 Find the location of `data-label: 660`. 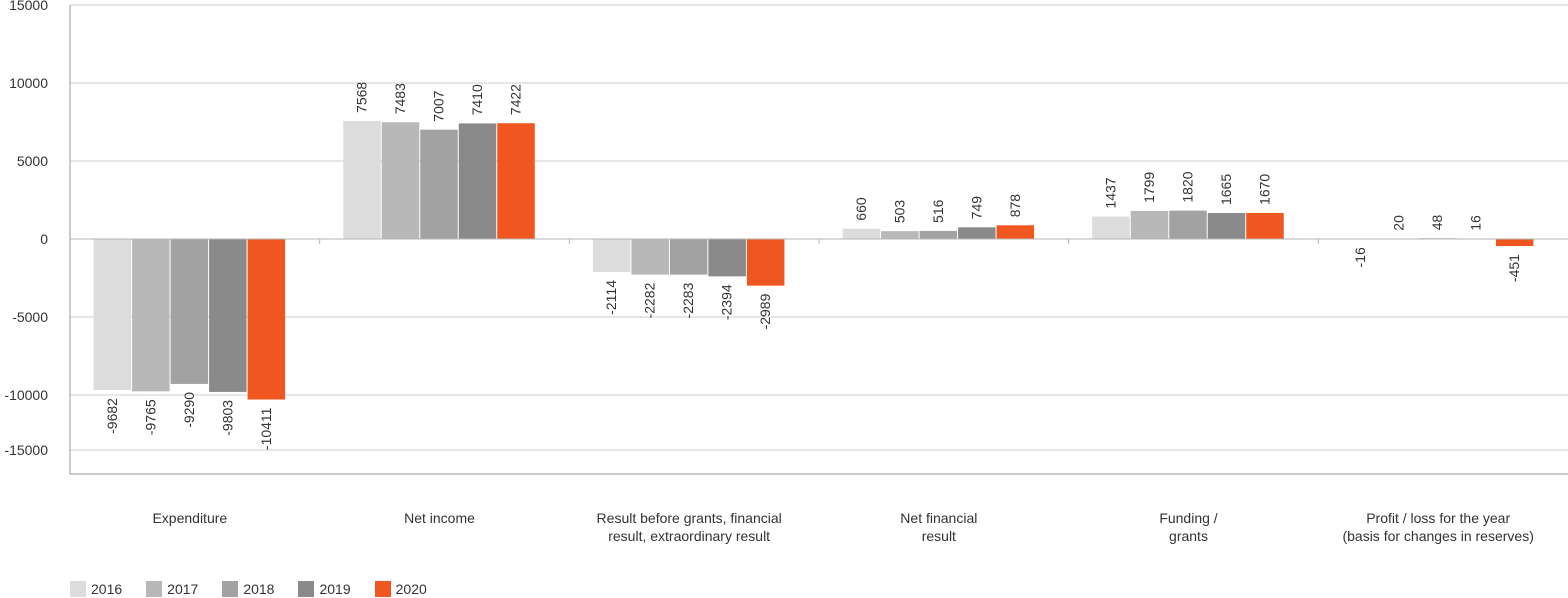

data-label: 660 is located at coordinates (861, 209).